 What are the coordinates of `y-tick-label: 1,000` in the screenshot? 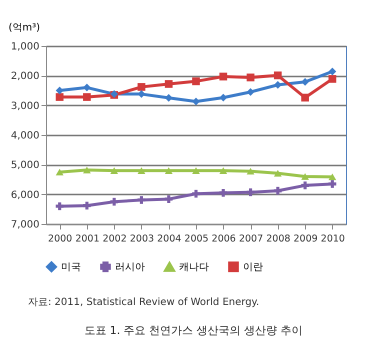 It's located at (25, 47).